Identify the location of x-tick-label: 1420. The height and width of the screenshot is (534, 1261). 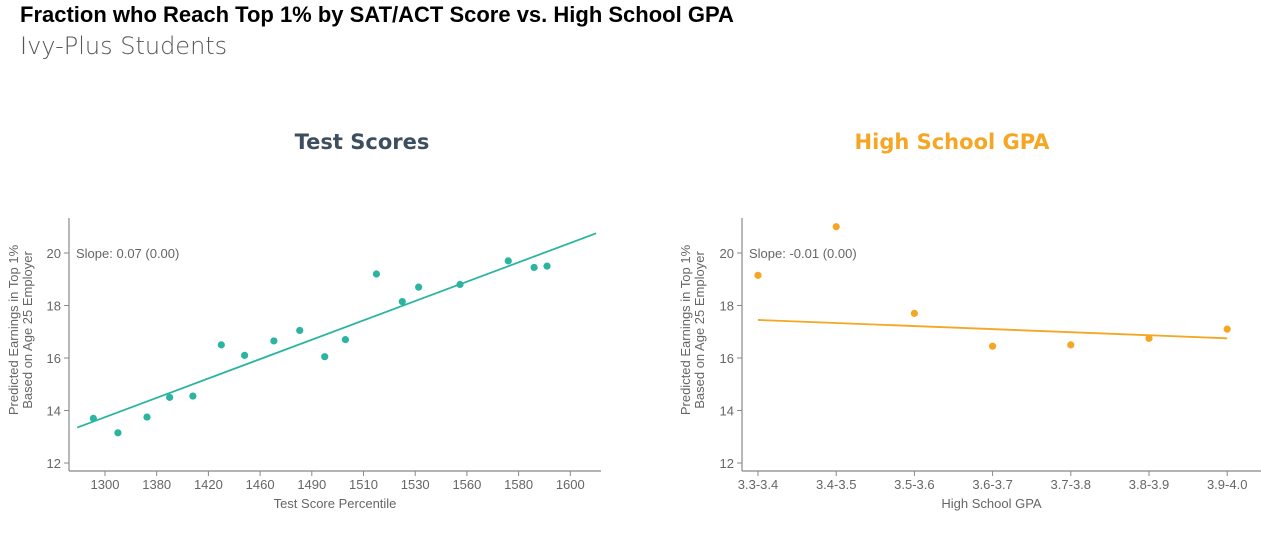
(208, 484).